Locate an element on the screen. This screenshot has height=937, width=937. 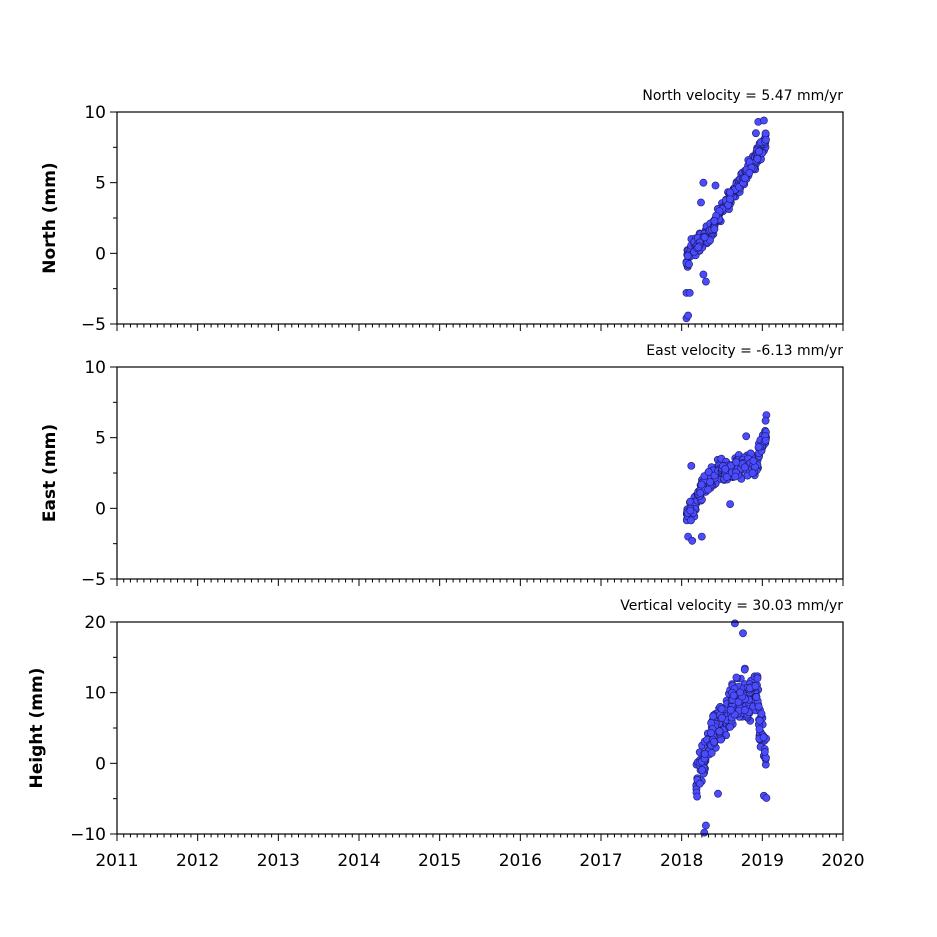
east-points is located at coordinates (726, 478).